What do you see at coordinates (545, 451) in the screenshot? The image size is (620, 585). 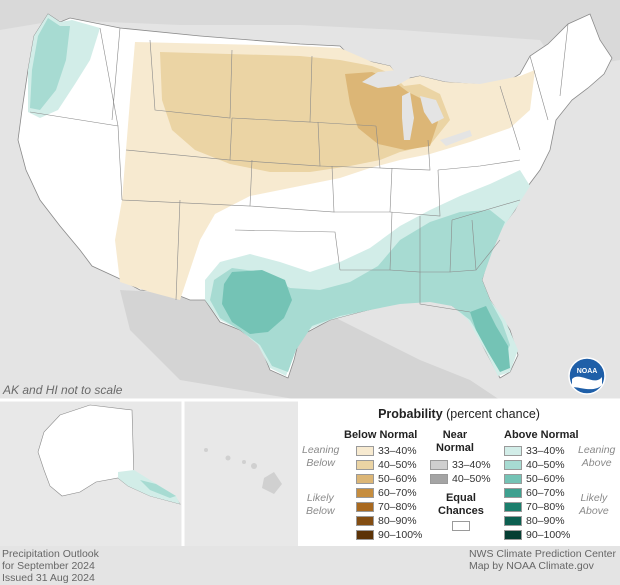 I see `above-normal-label: 33–40%` at bounding box center [545, 451].